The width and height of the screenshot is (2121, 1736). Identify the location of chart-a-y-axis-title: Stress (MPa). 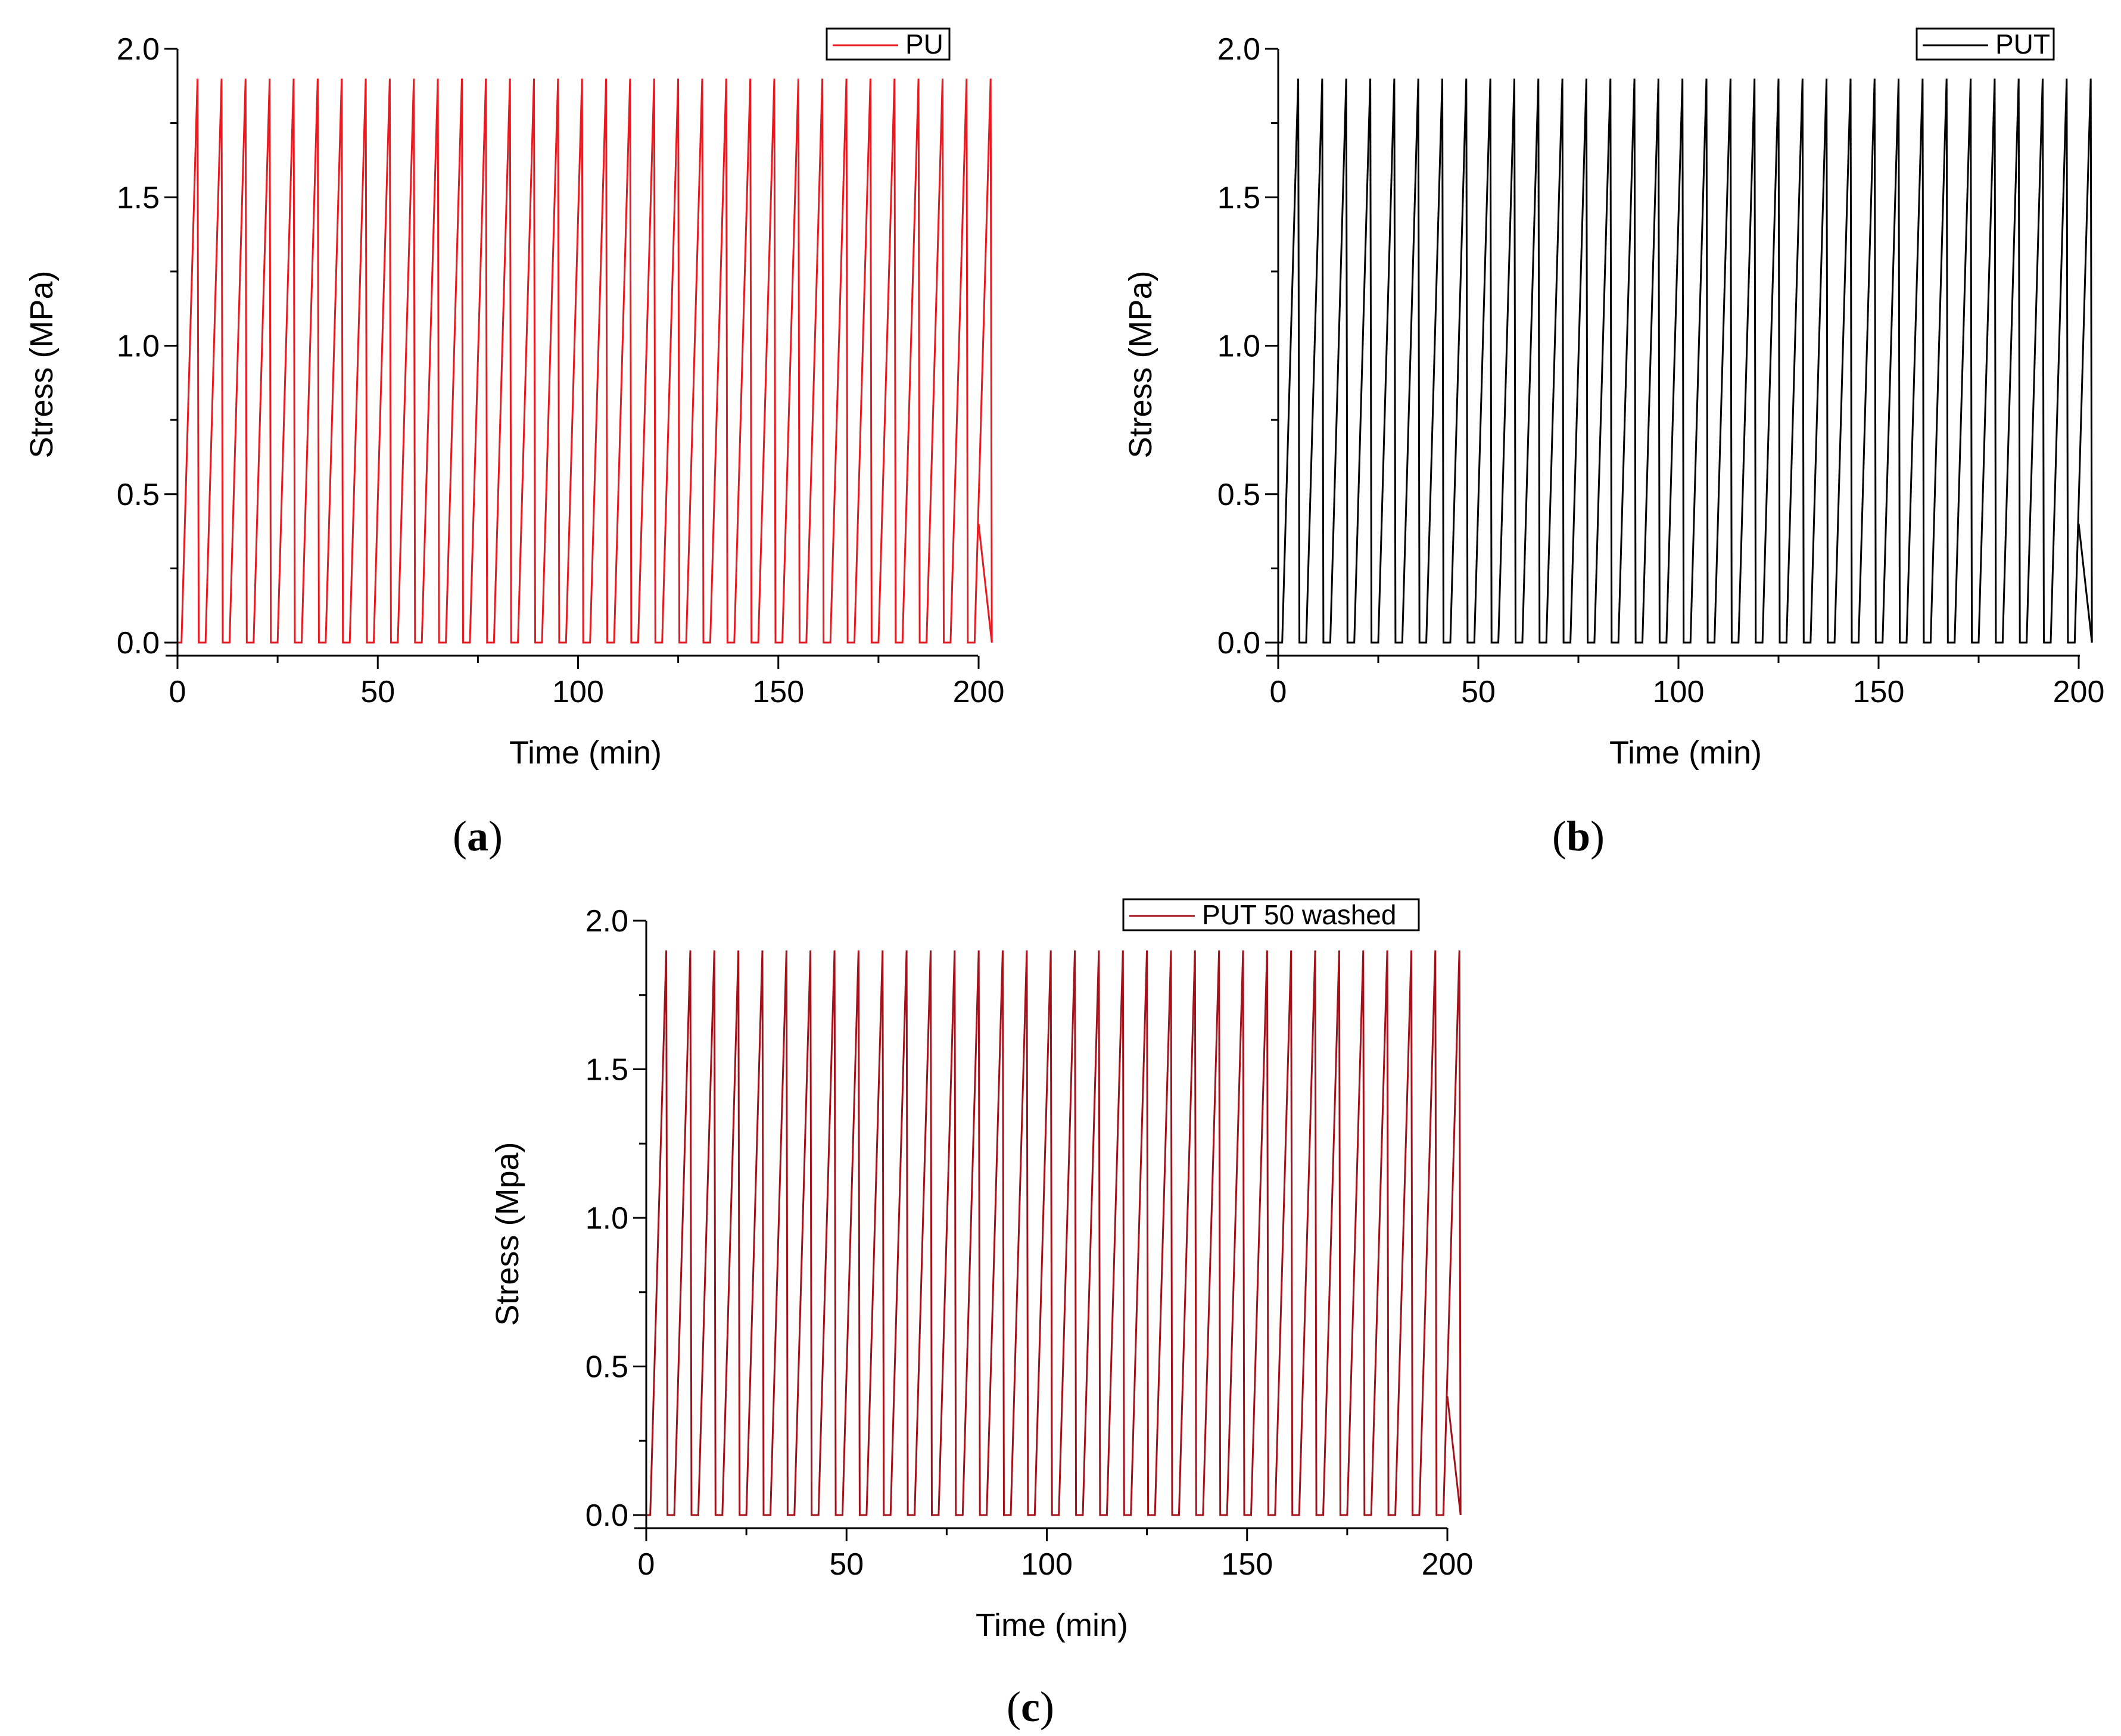
(42, 364).